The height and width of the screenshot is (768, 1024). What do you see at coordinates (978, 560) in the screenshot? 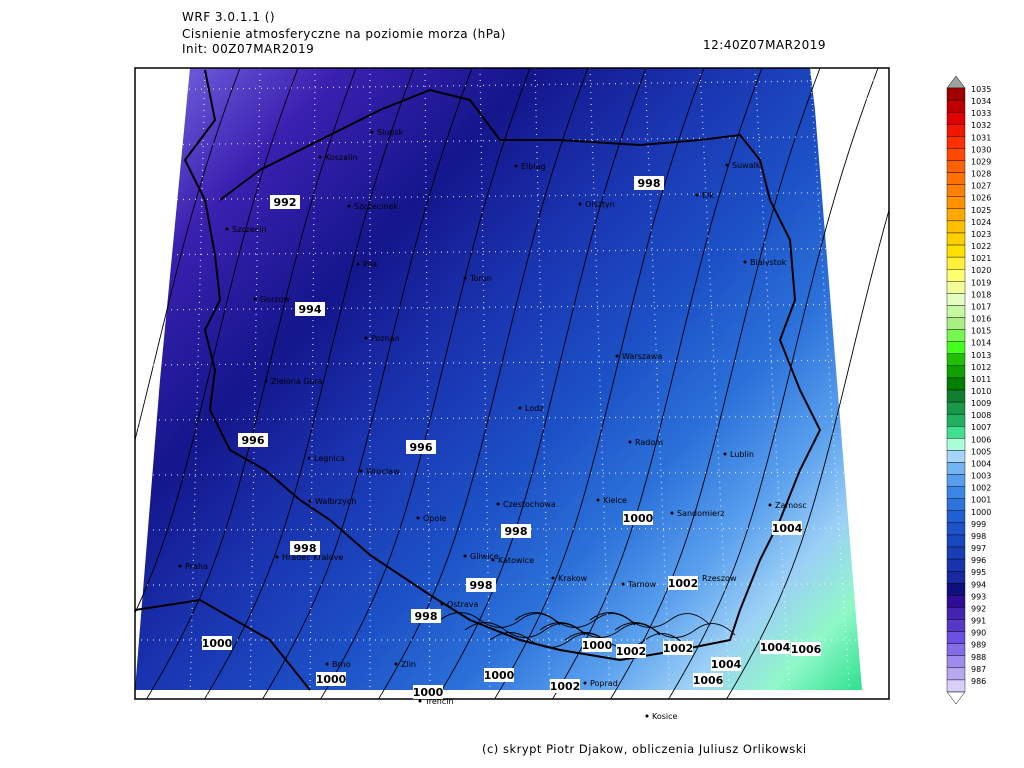
I see `legend-label: 996` at bounding box center [978, 560].